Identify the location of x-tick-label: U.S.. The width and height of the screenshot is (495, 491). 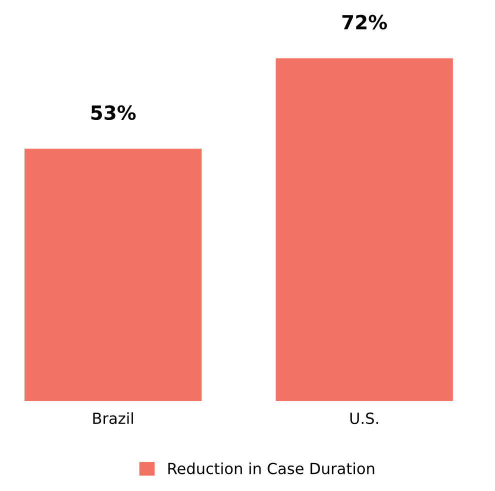
(364, 418).